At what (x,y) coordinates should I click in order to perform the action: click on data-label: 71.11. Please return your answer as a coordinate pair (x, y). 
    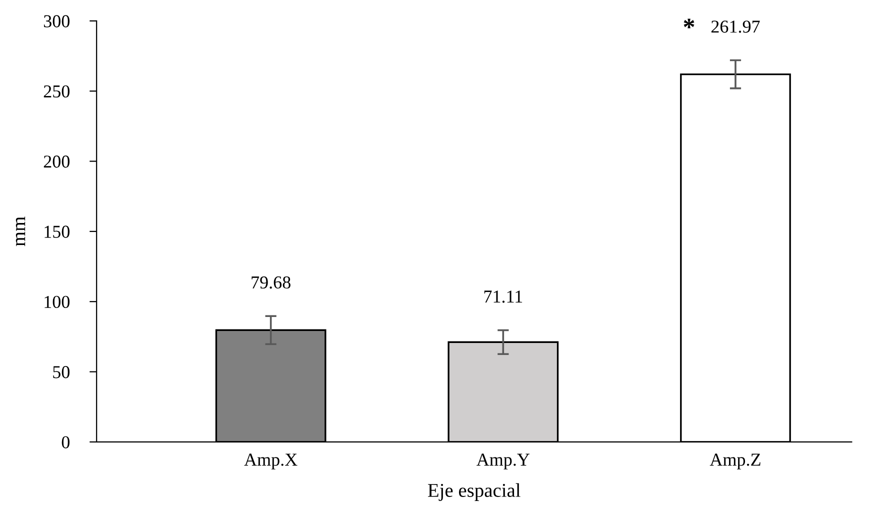
    Looking at the image, I should click on (503, 296).